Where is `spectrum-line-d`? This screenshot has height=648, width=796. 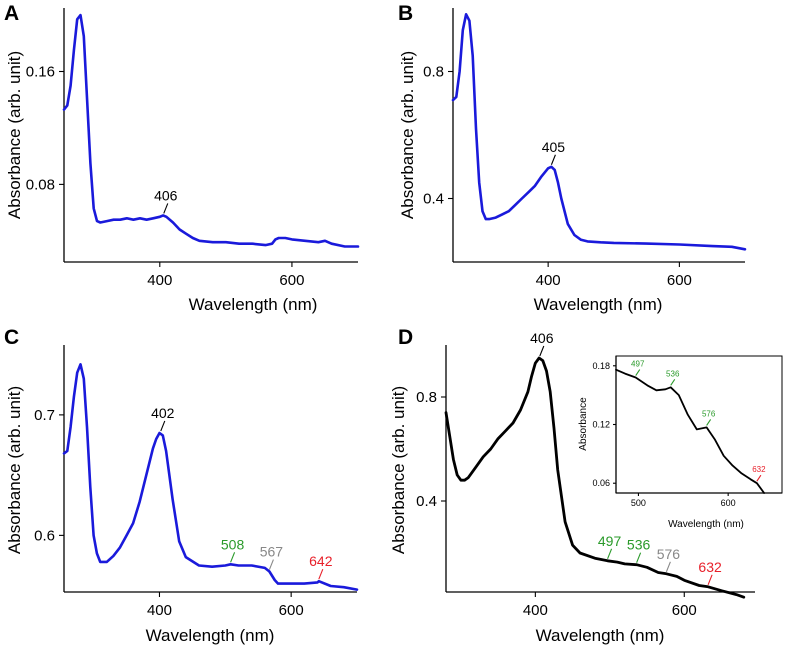
spectrum-line-d is located at coordinates (595, 477).